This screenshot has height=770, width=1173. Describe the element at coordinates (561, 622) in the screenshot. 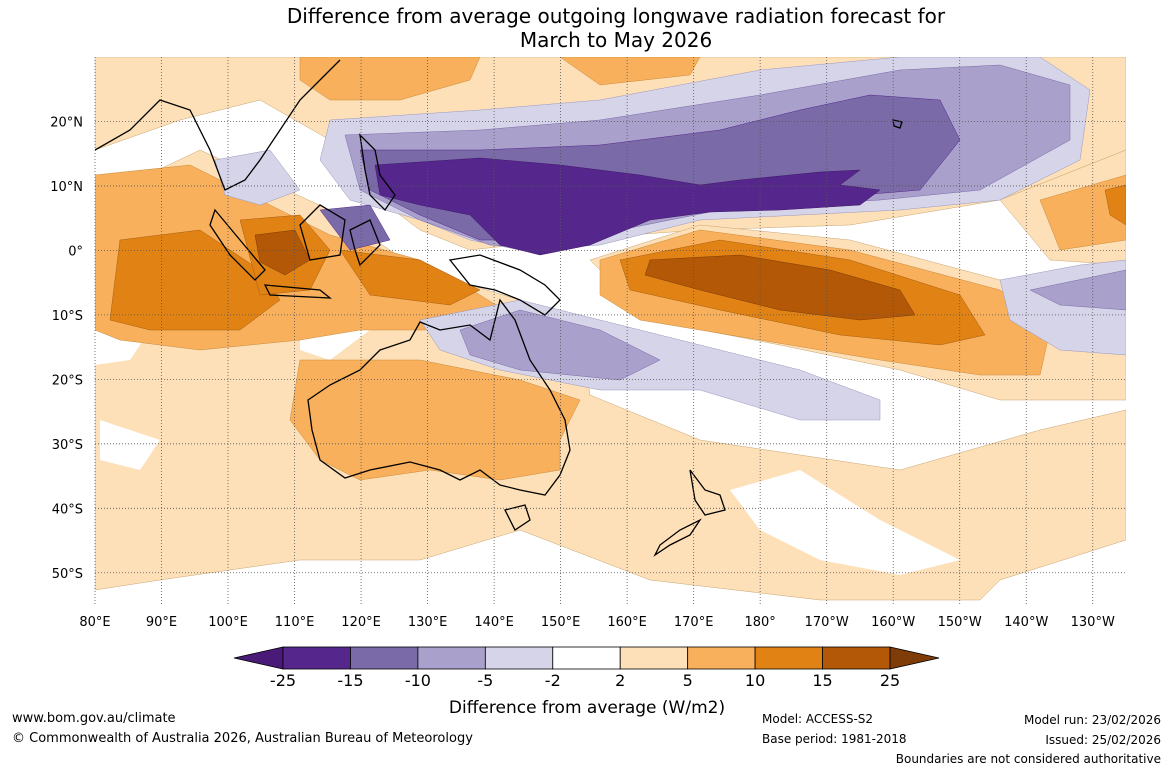

I see `x-tick-label: 150°E` at that location.